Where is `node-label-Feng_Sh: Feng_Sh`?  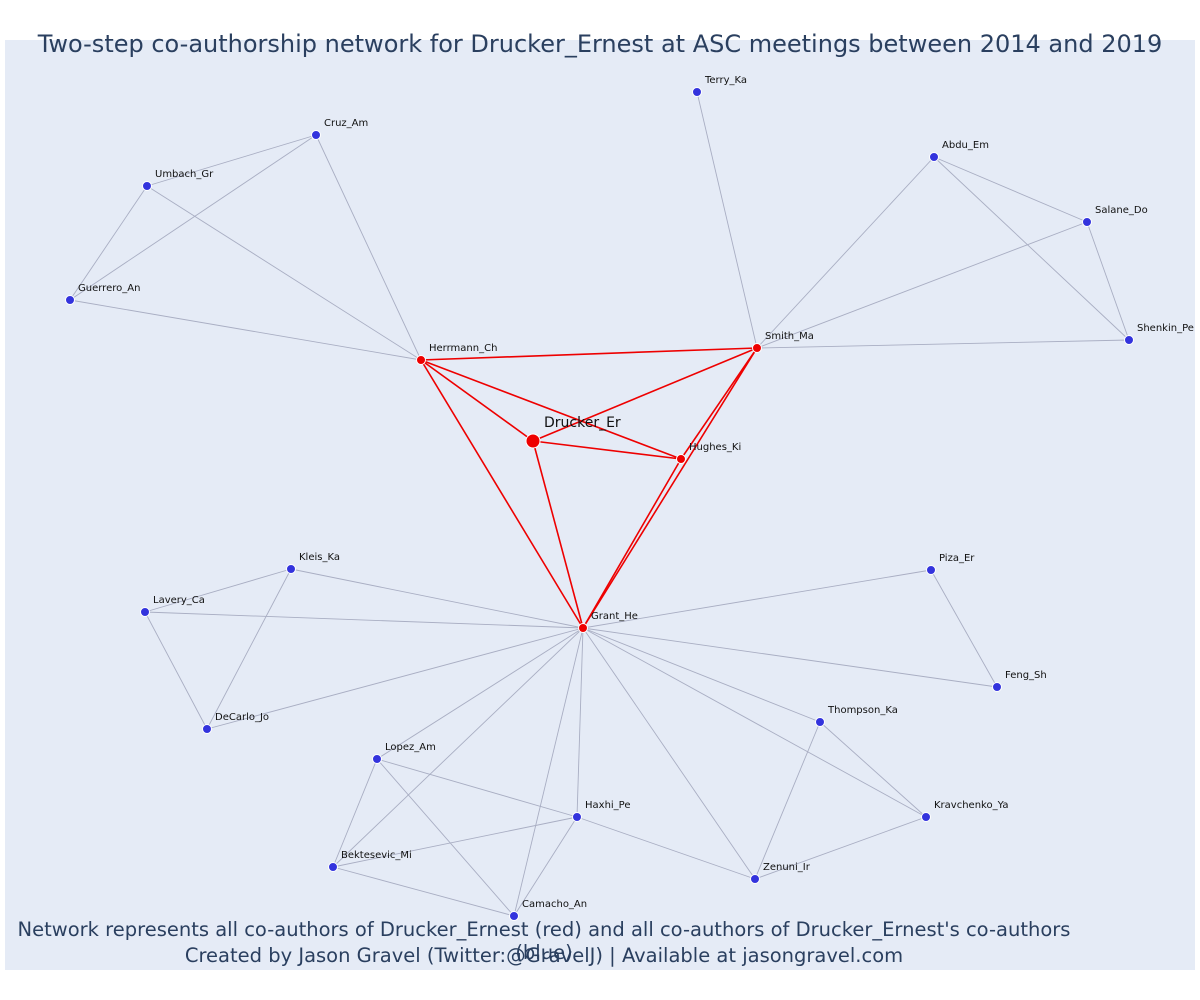
node-label-Feng_Sh: Feng_Sh is located at coordinates (1026, 675).